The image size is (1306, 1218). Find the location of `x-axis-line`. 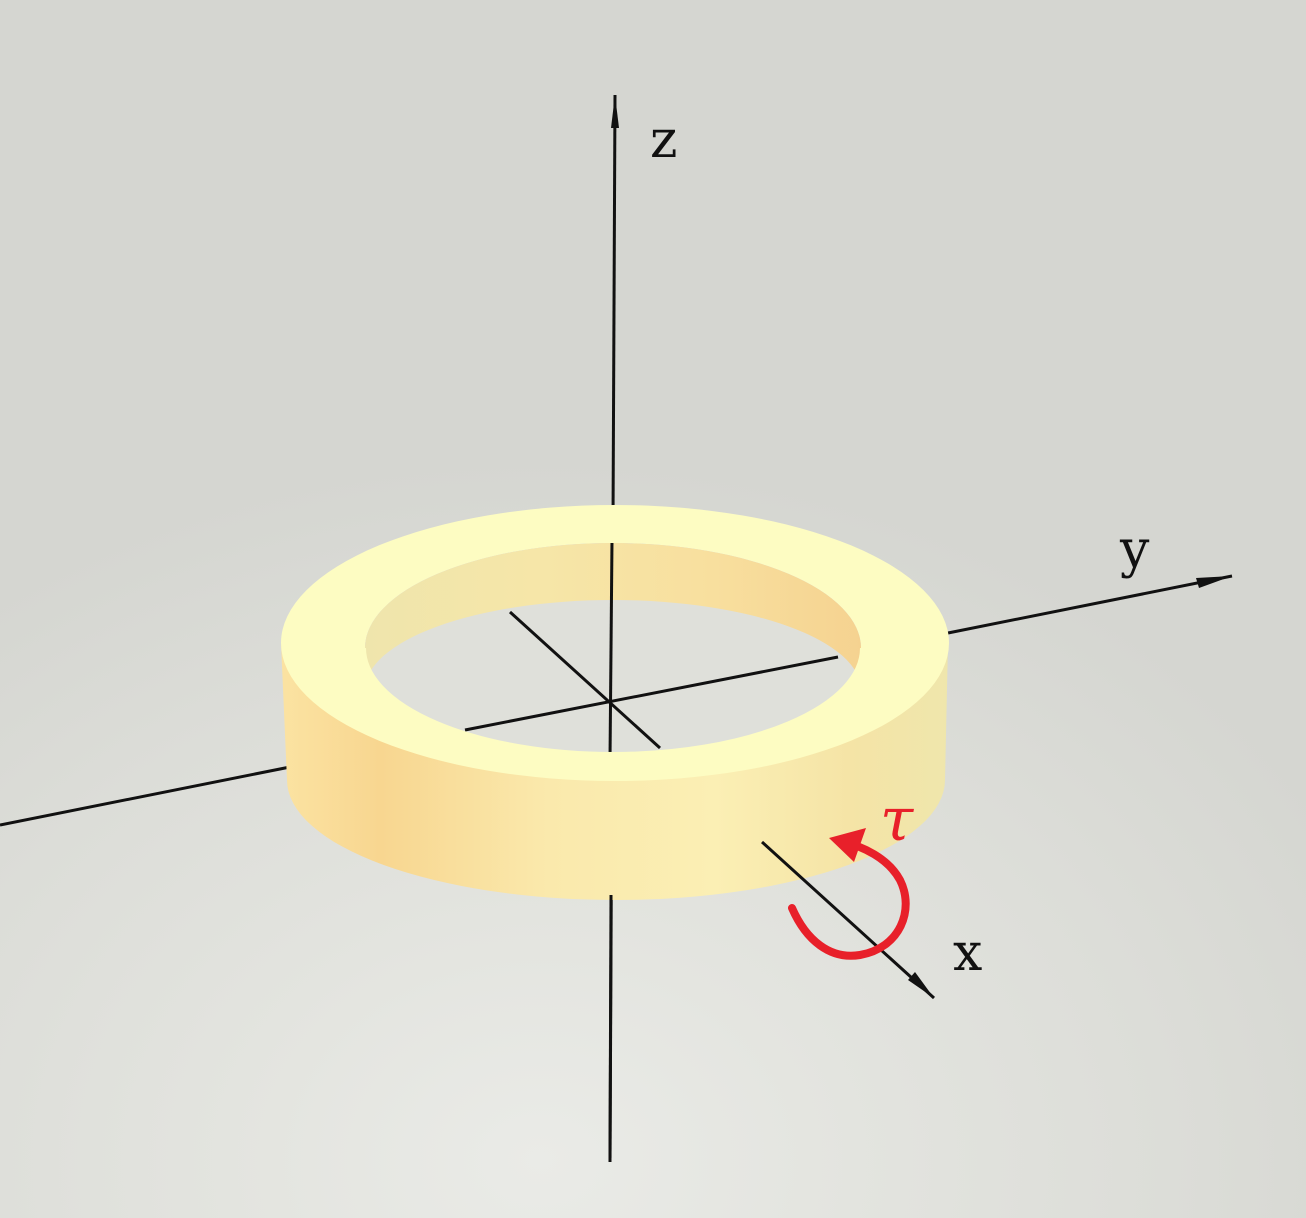

x-axis-line is located at coordinates (848, 920).